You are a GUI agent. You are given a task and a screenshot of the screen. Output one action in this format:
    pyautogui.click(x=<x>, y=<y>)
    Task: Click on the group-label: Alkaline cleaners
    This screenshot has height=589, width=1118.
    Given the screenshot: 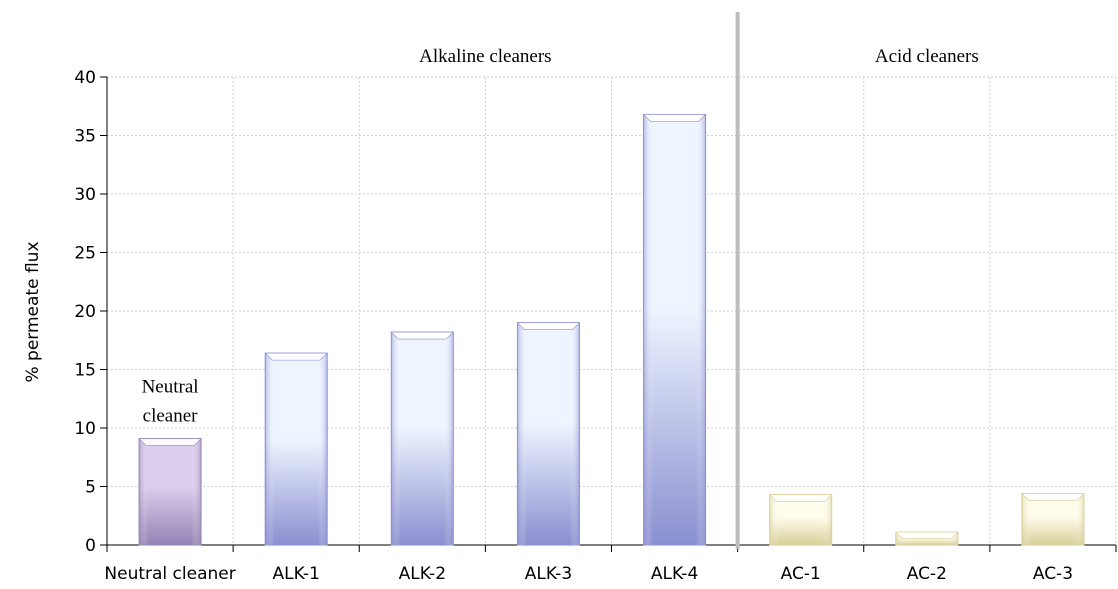 What is the action you would take?
    pyautogui.click(x=485, y=56)
    